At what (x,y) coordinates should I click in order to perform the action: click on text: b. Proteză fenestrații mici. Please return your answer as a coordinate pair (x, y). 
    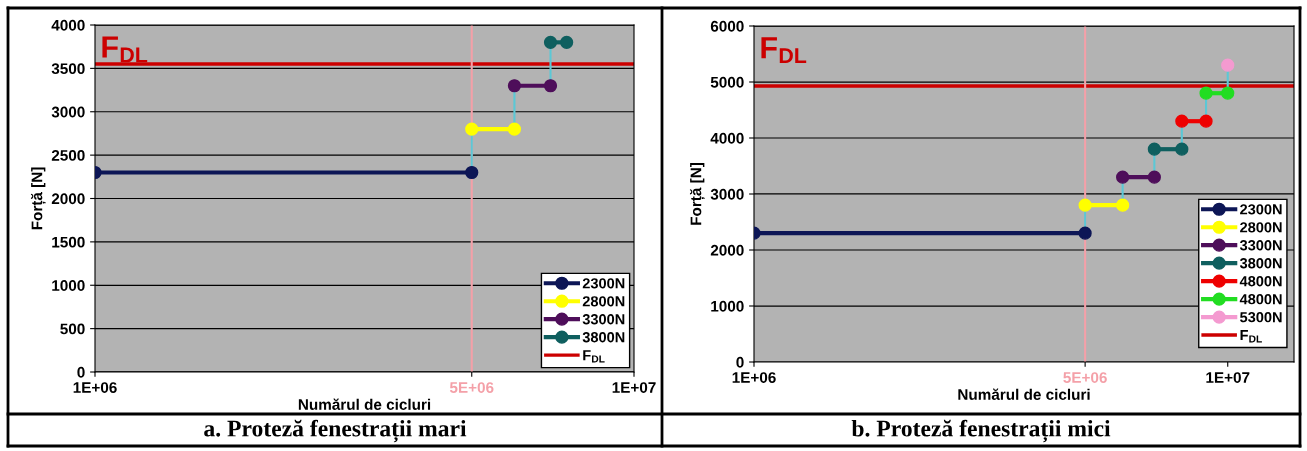
    Looking at the image, I should click on (981, 431).